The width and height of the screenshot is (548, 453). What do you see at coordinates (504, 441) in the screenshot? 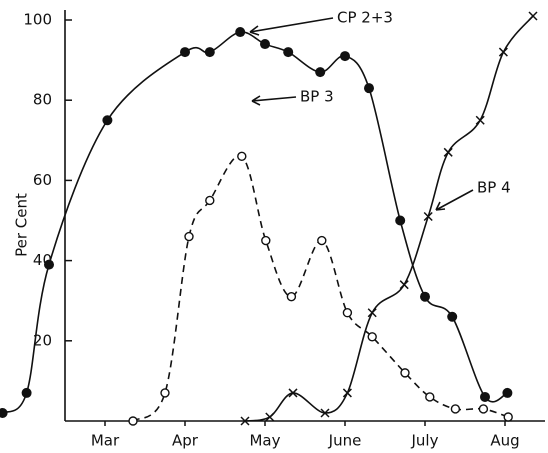
I see `x-tick-label: Aug` at bounding box center [504, 441].